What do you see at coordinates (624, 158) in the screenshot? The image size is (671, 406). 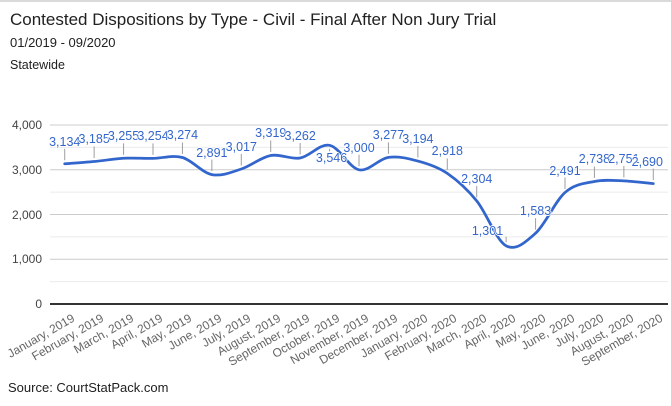 I see `data-point-label: 2,751` at bounding box center [624, 158].